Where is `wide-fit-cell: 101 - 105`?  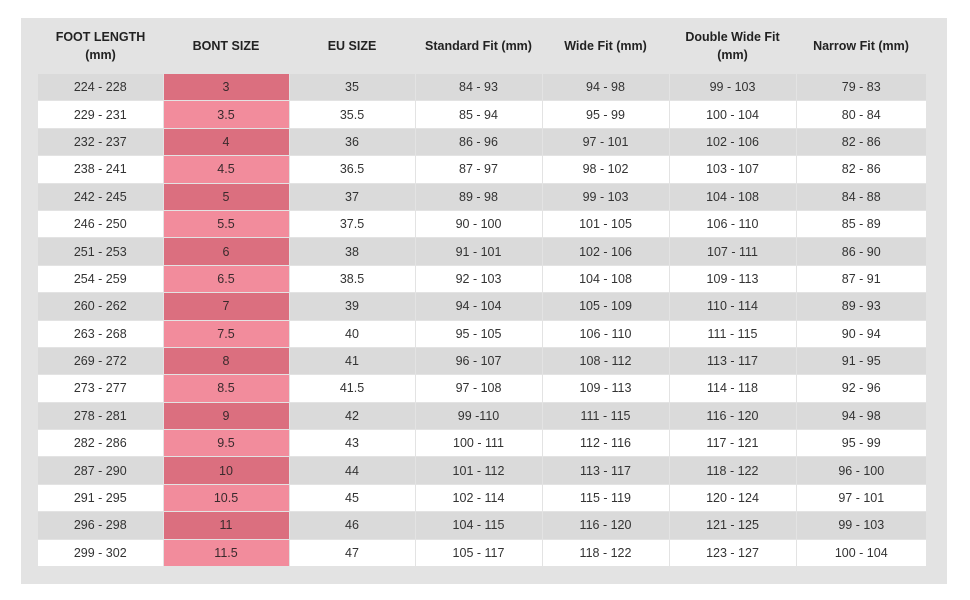 wide-fit-cell: 101 - 105 is located at coordinates (605, 224).